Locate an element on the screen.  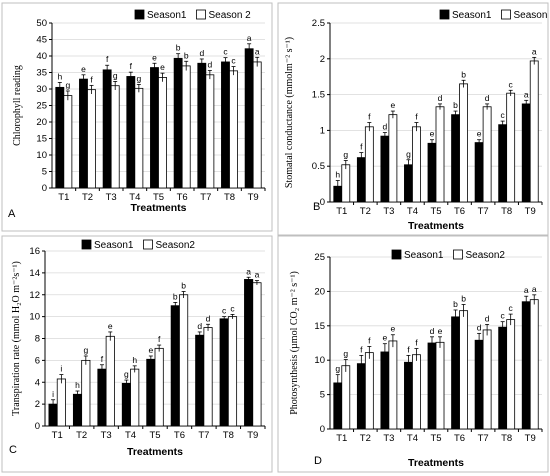
legend-label: Season 2 is located at coordinates (229, 15).